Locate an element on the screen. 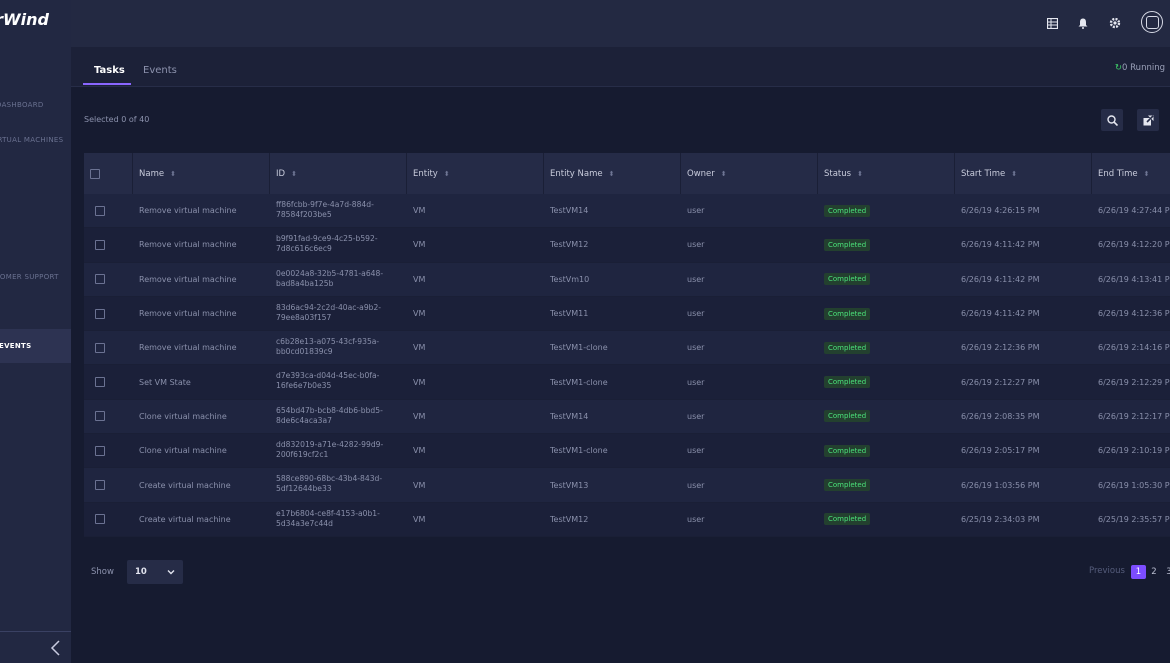  sort-icon: ⬍ is located at coordinates (611, 173).